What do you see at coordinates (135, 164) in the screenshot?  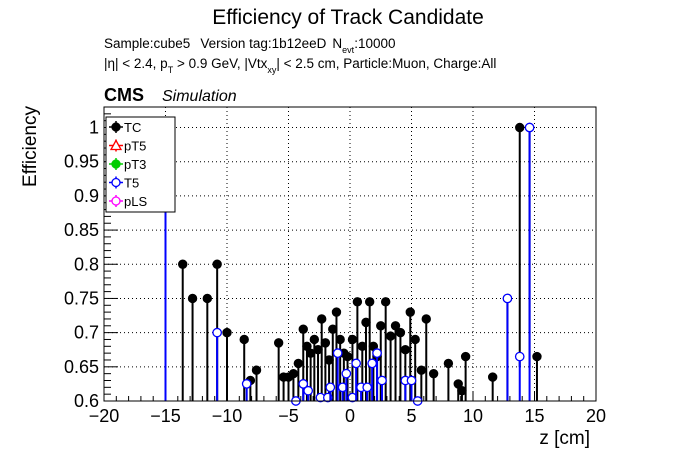 I see `legend-label: pT3` at bounding box center [135, 164].